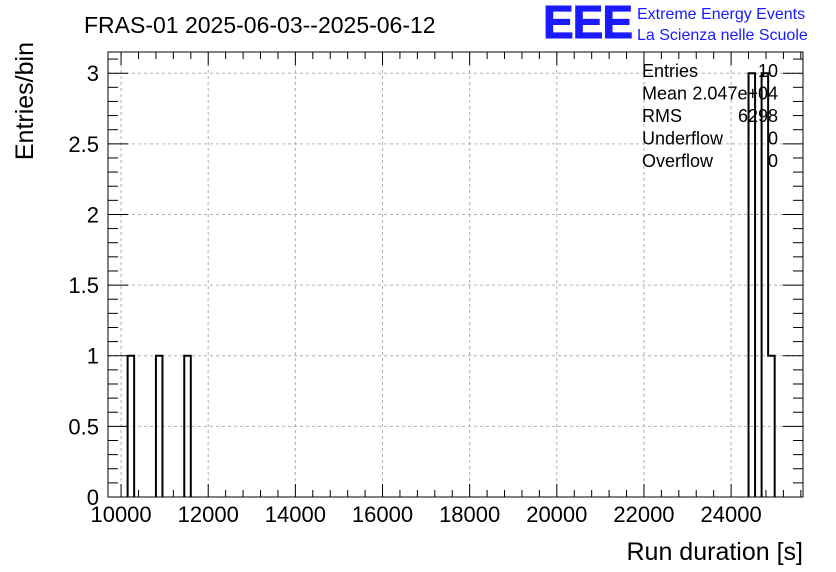  I want to click on stats-label: Underflow, so click(683, 139).